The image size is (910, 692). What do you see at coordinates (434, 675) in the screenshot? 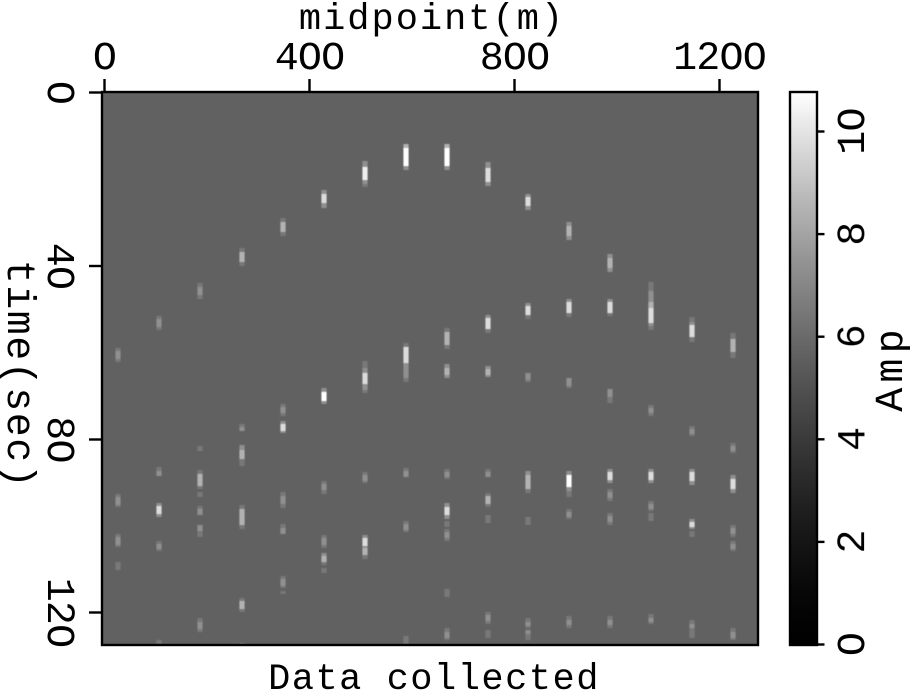
I see `svg-text: Data collected` at bounding box center [434, 675].